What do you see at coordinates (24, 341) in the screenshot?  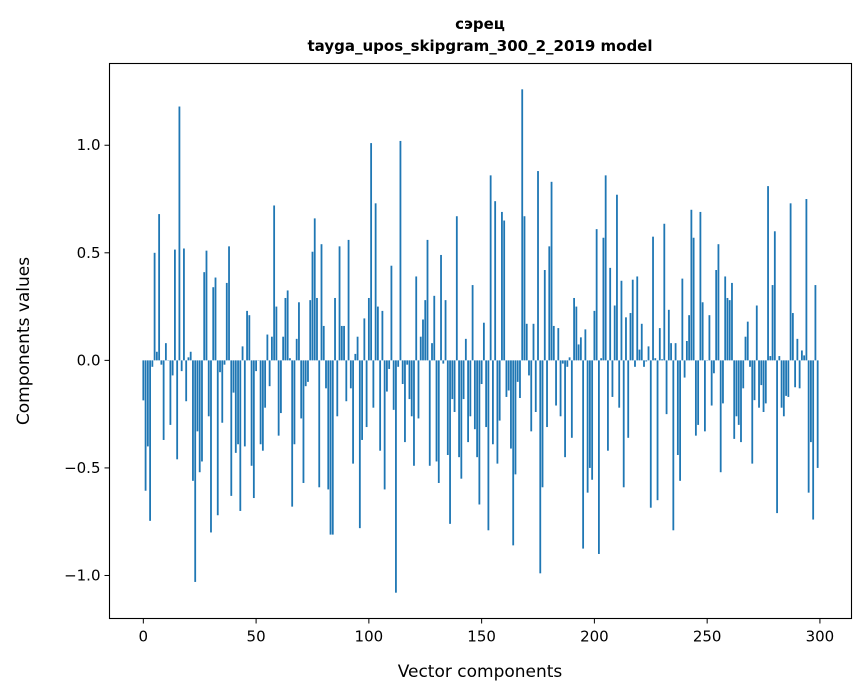 I see `y-axis-label: Components values` at bounding box center [24, 341].